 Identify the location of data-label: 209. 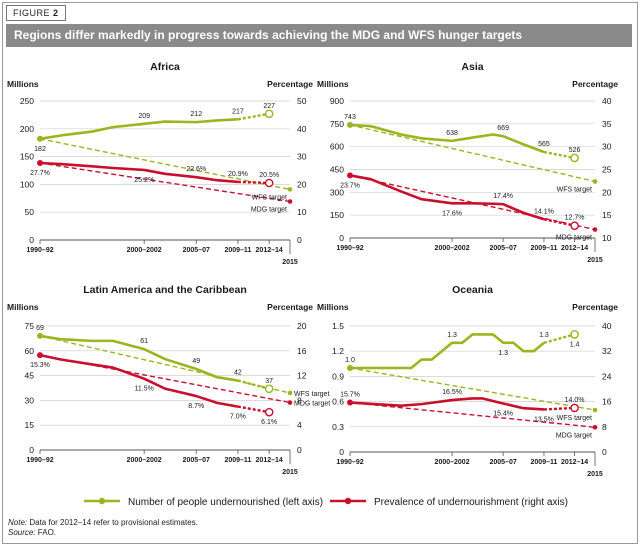
(144, 116).